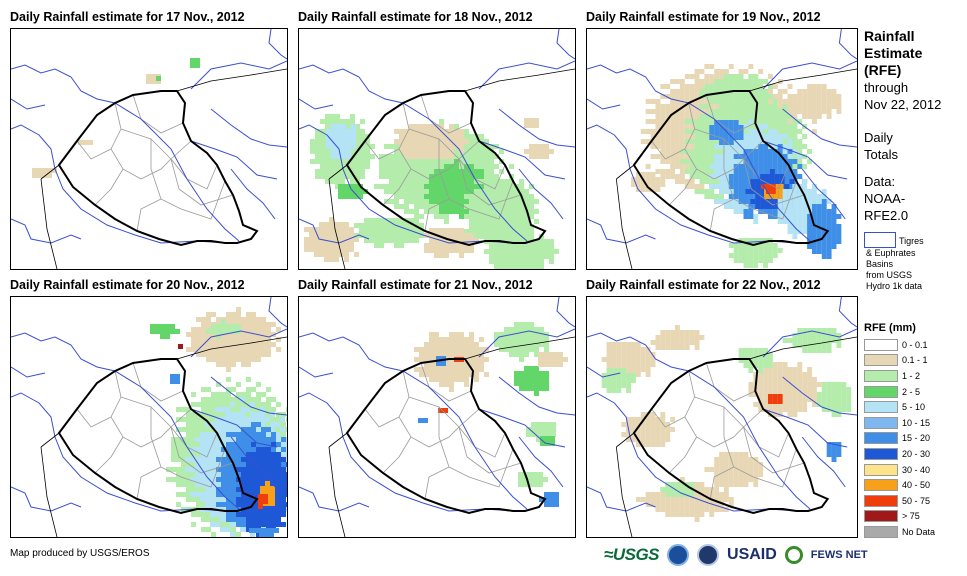 Image resolution: width=967 pixels, height=576 pixels. What do you see at coordinates (202, 182) in the screenshot?
I see `admin-boundary` at bounding box center [202, 182].